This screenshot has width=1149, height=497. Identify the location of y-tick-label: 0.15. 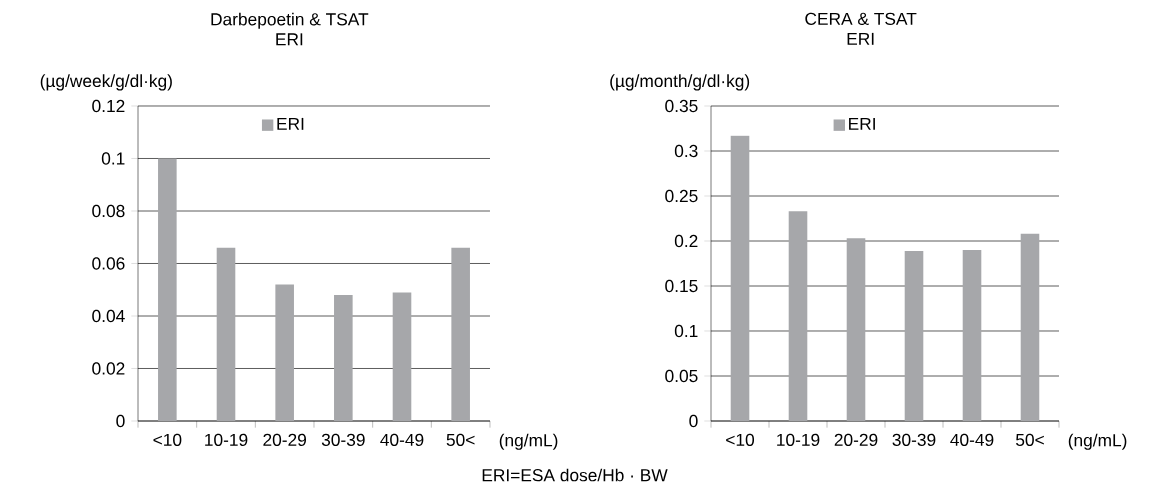
(681, 286).